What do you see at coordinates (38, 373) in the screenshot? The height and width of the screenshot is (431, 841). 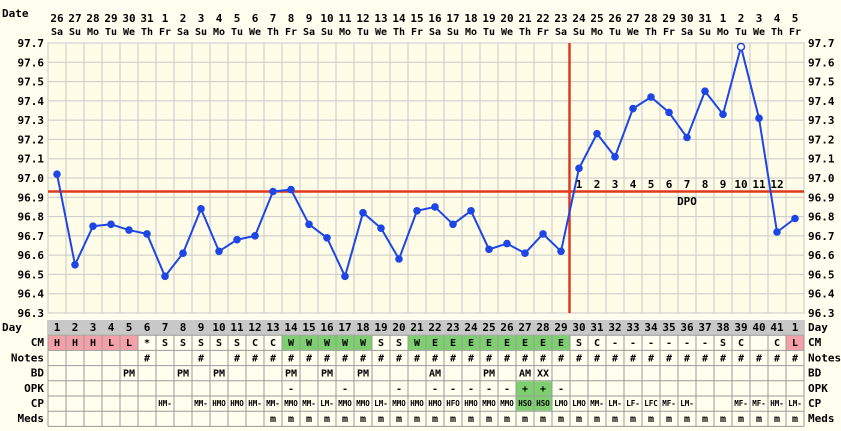 I see `row-label-left: BD` at bounding box center [38, 373].